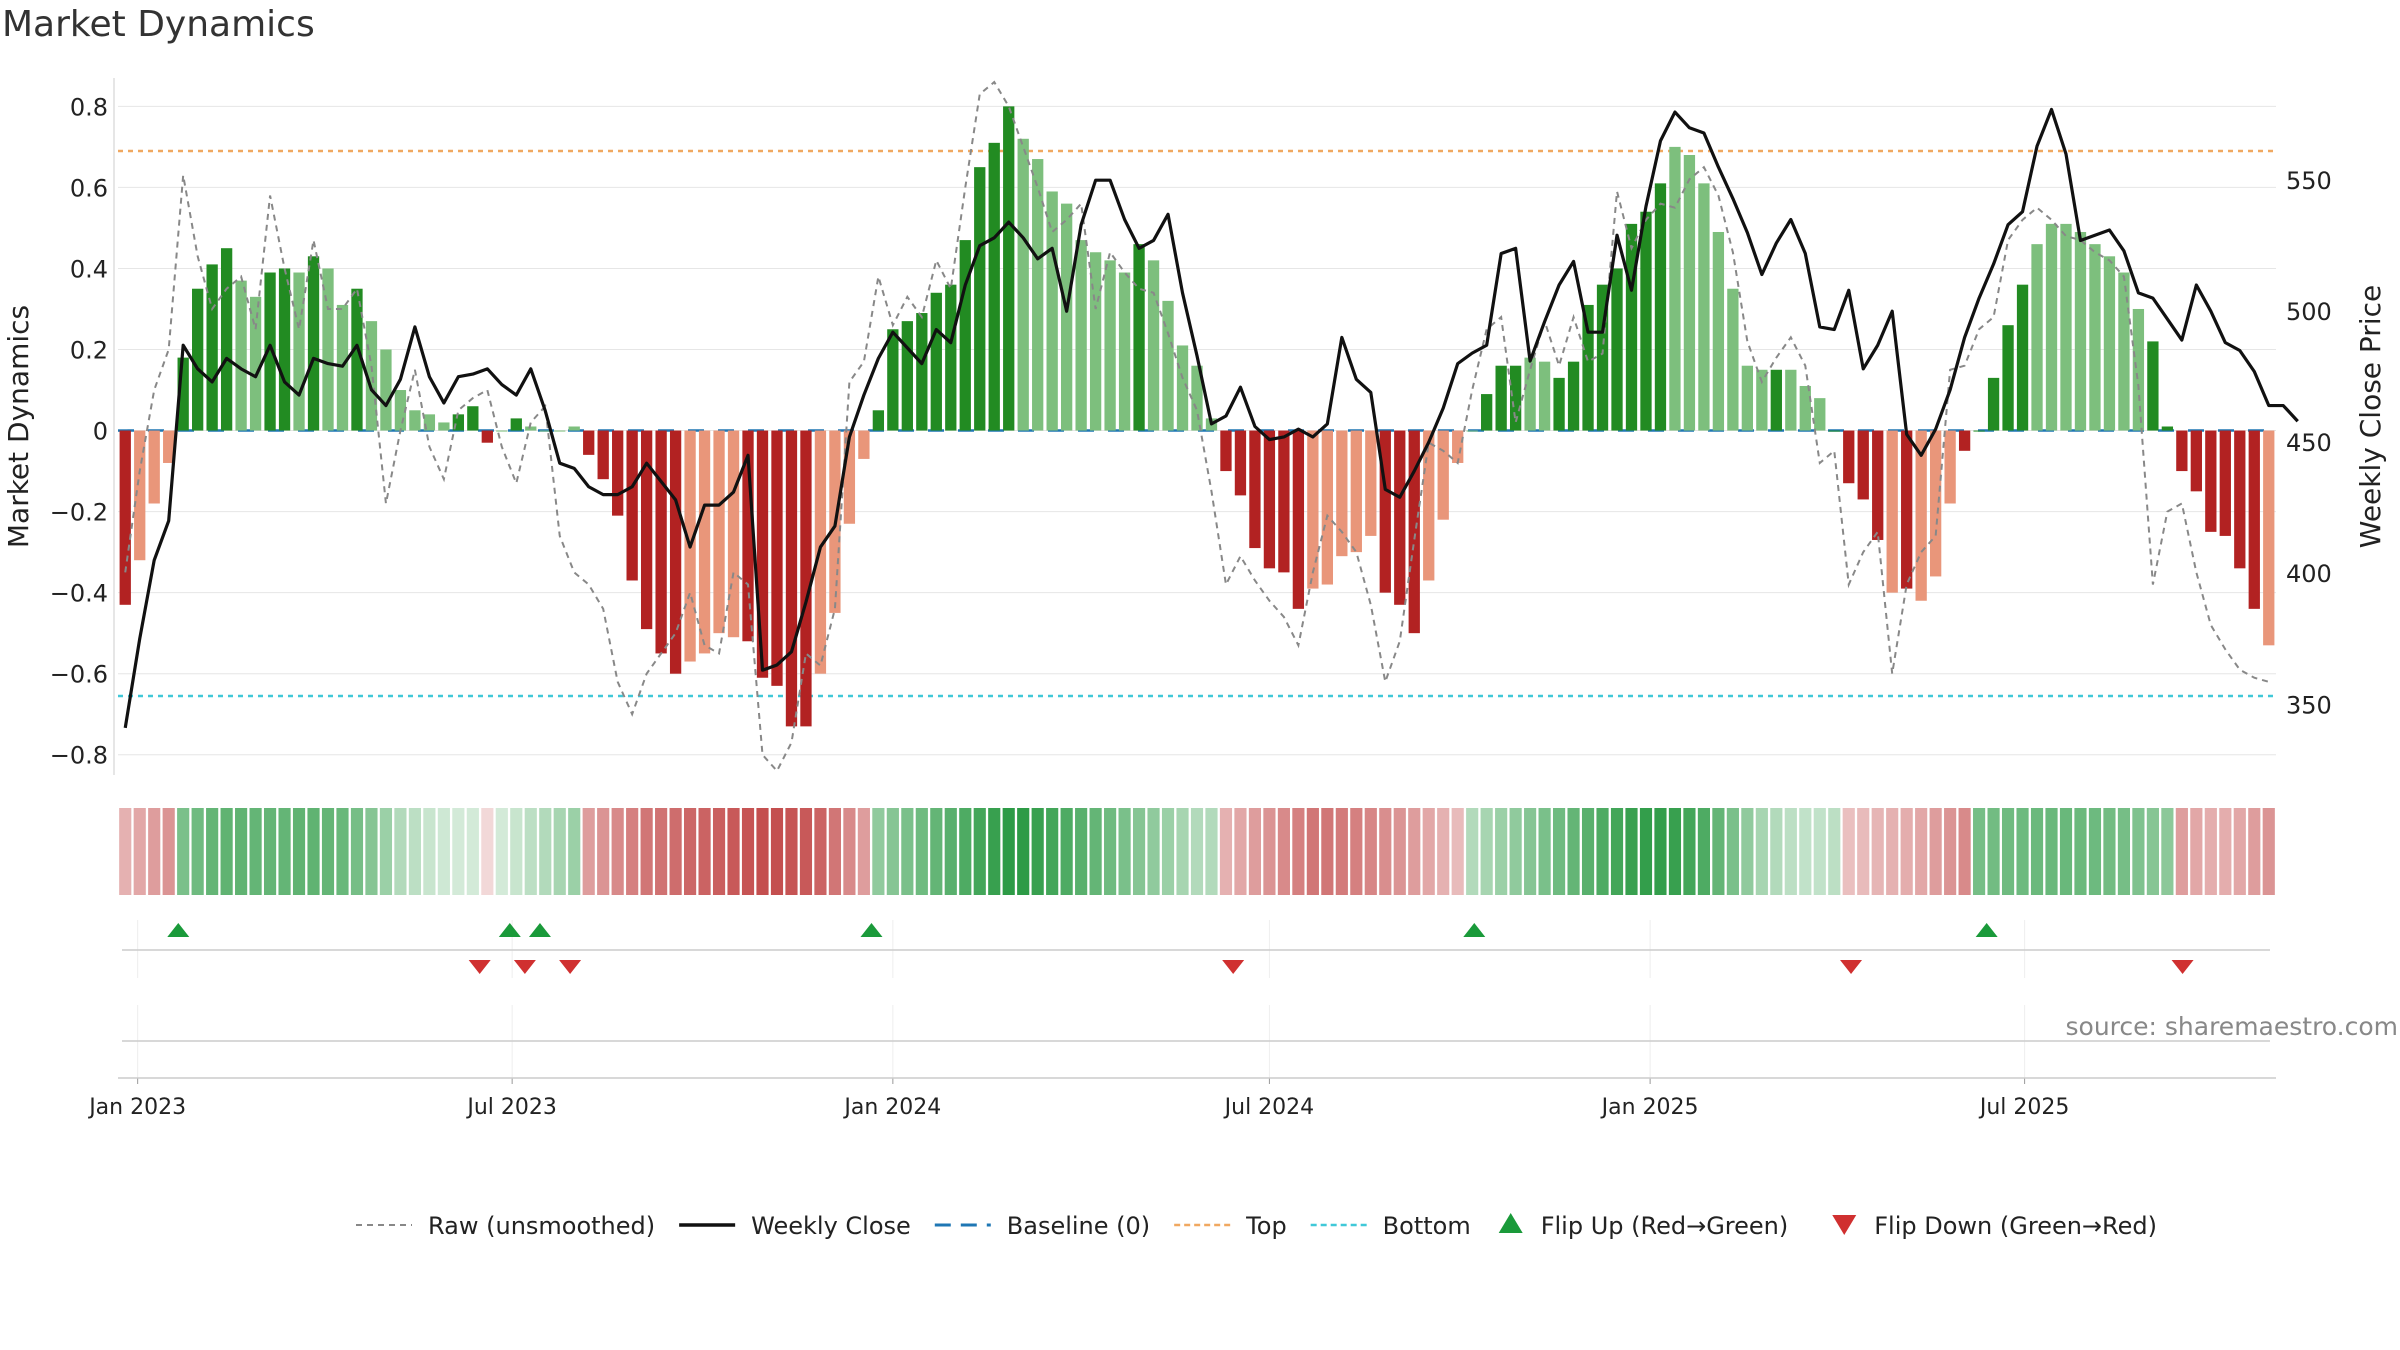 The height and width of the screenshot is (1350, 2400). I want to click on legend-item: Raw (unsmoothed), so click(505, 1226).